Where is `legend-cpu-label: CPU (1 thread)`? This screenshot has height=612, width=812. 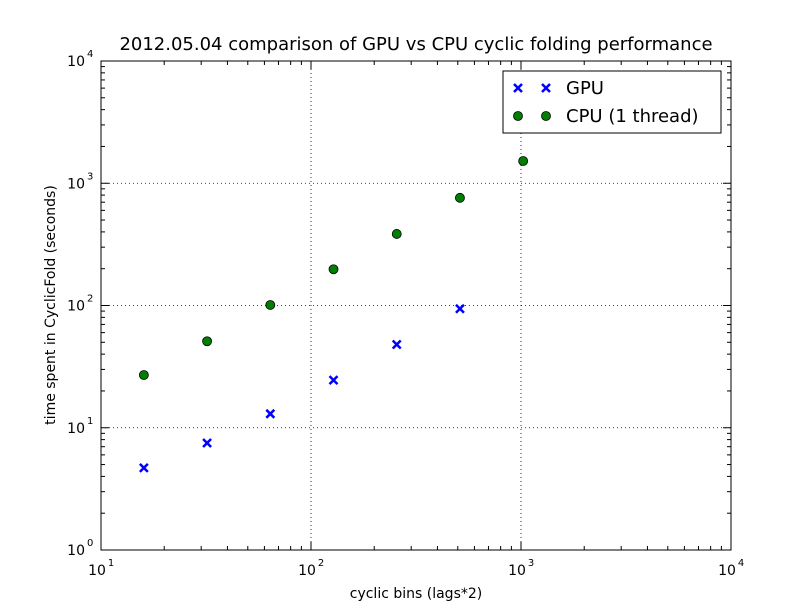
legend-cpu-label: CPU (1 thread) is located at coordinates (632, 116).